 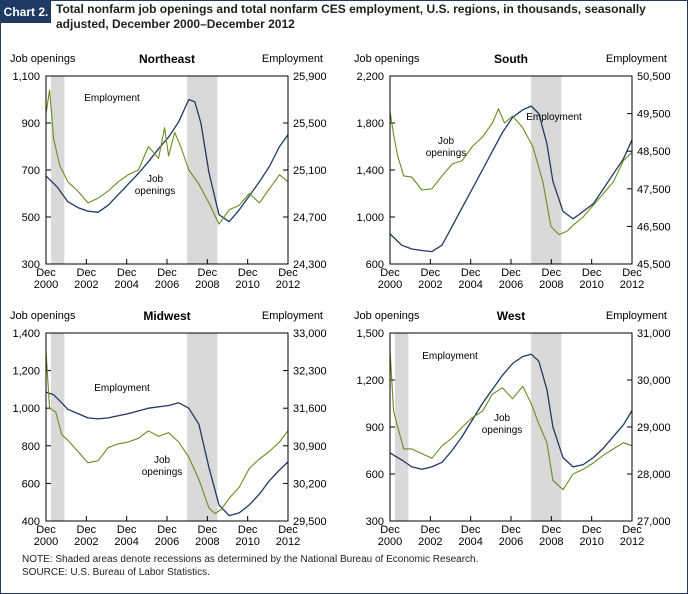 What do you see at coordinates (31, 447) in the screenshot?
I see `left-tick-label: 800` at bounding box center [31, 447].